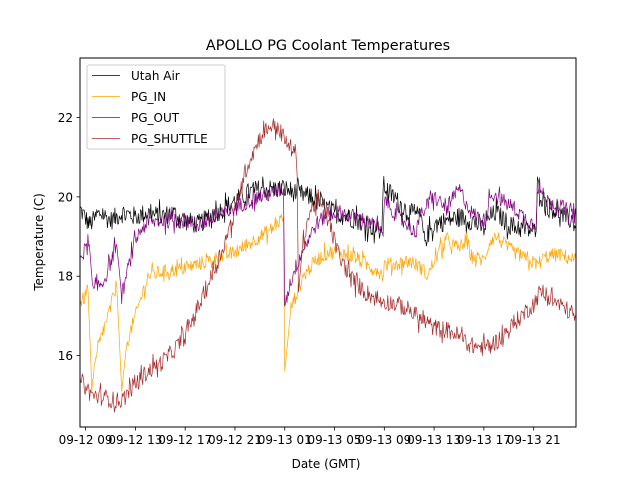 This screenshot has height=480, width=640. I want to click on x-tick-label: 09-13 13, so click(434, 440).